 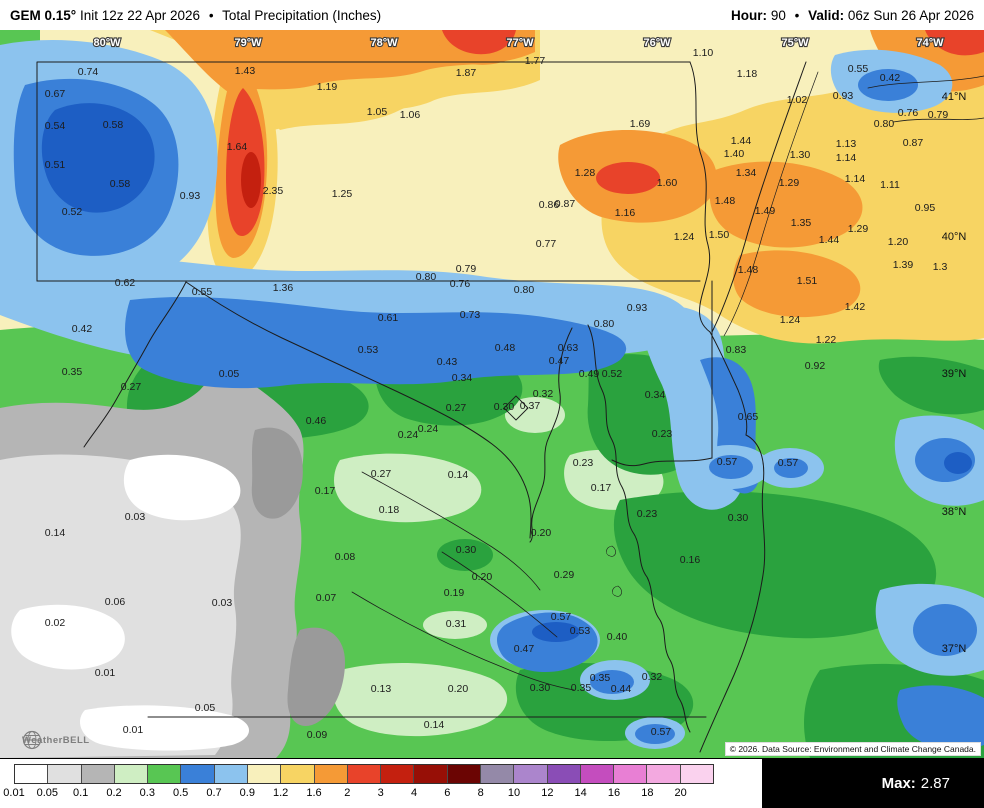 What do you see at coordinates (283, 288) in the screenshot?
I see `precip-value-label: 1.36` at bounding box center [283, 288].